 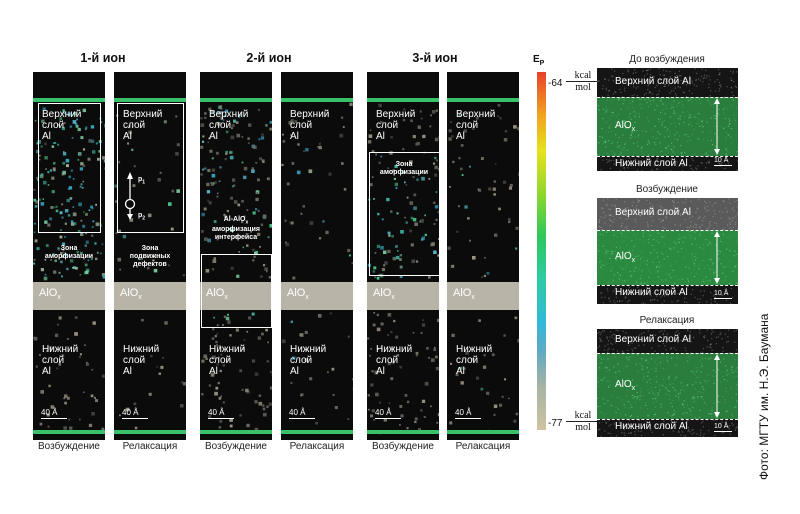 I want to click on interface-line-2: аморфизация, so click(x=236, y=230).